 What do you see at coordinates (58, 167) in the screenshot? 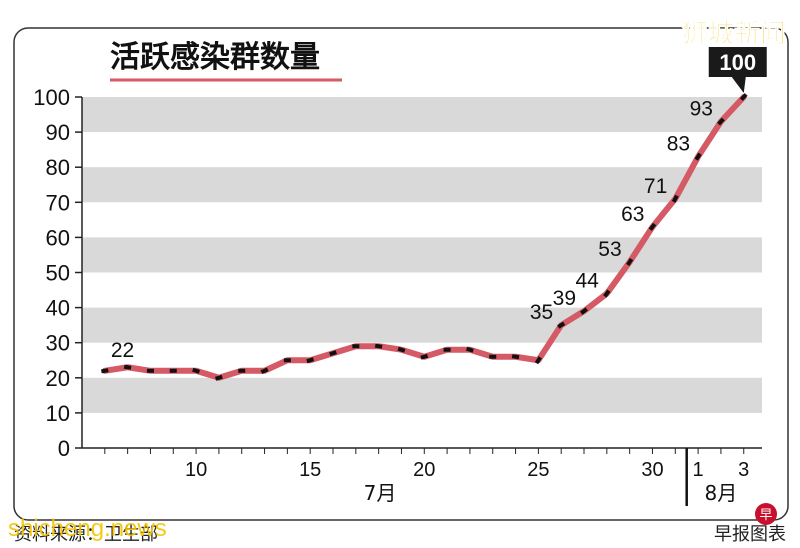
I see `y-tick-label: 80` at bounding box center [58, 167].